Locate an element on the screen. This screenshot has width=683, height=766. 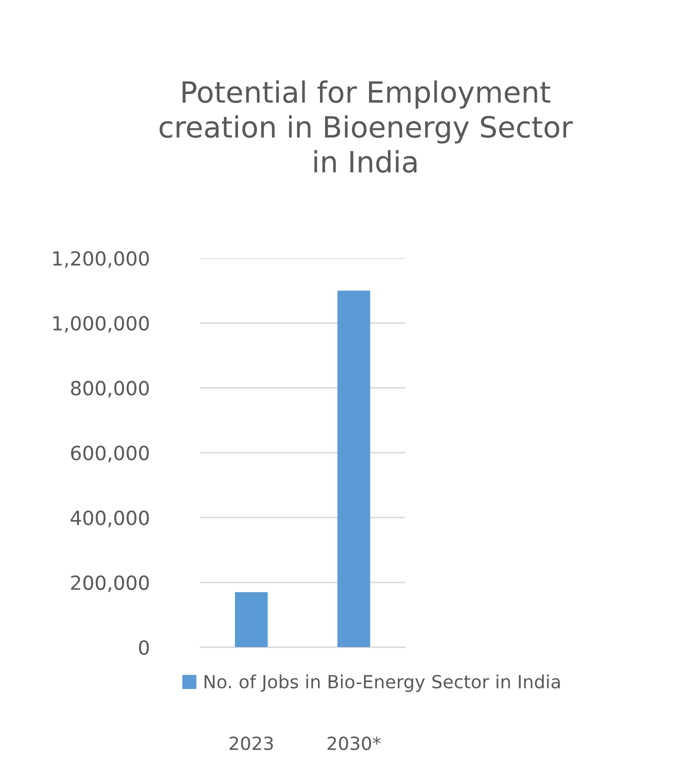
y-tick-label: 0 is located at coordinates (144, 647).